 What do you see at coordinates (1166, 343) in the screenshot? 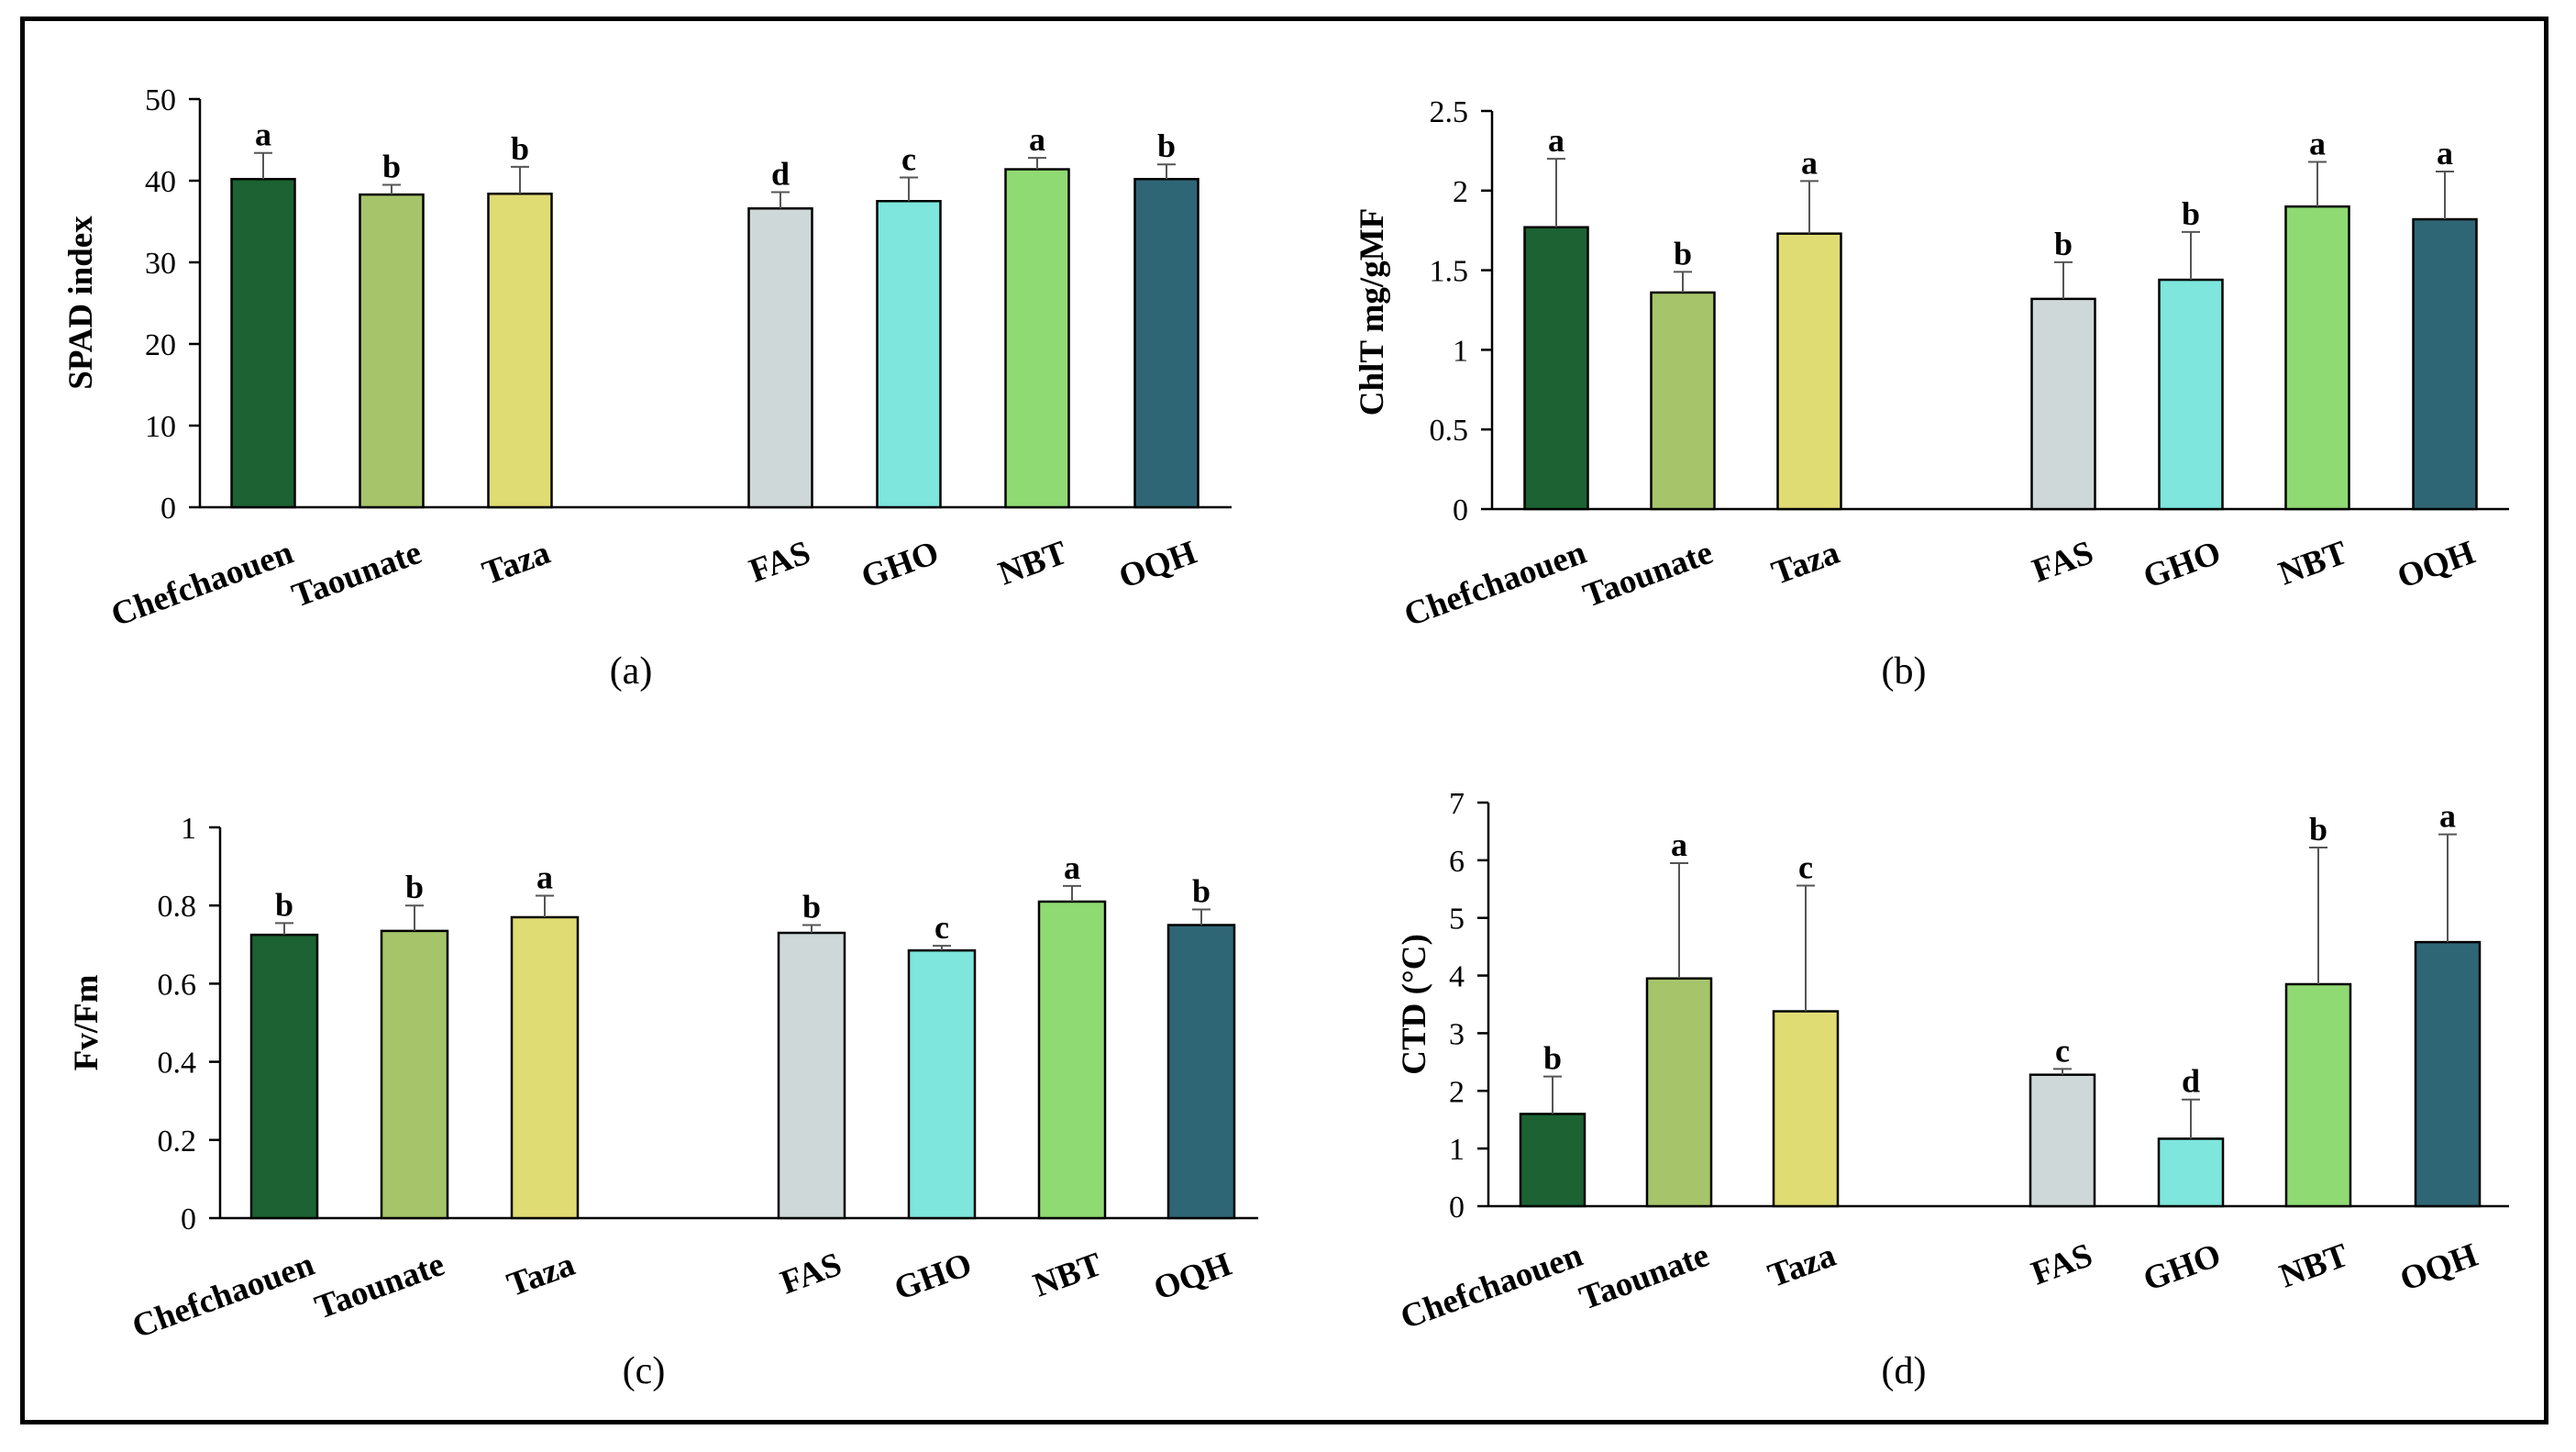
I see `panel-a-bar-oqh` at bounding box center [1166, 343].